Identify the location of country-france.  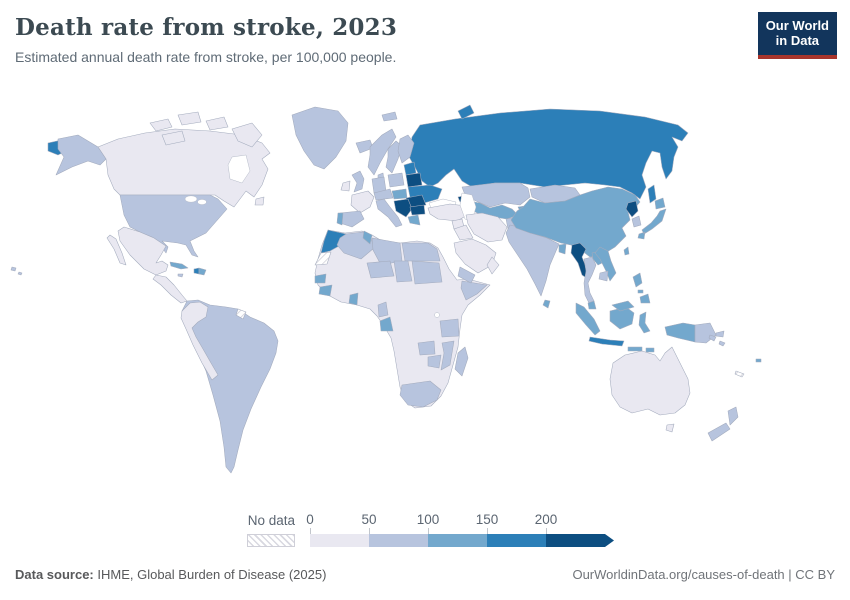
(362, 202).